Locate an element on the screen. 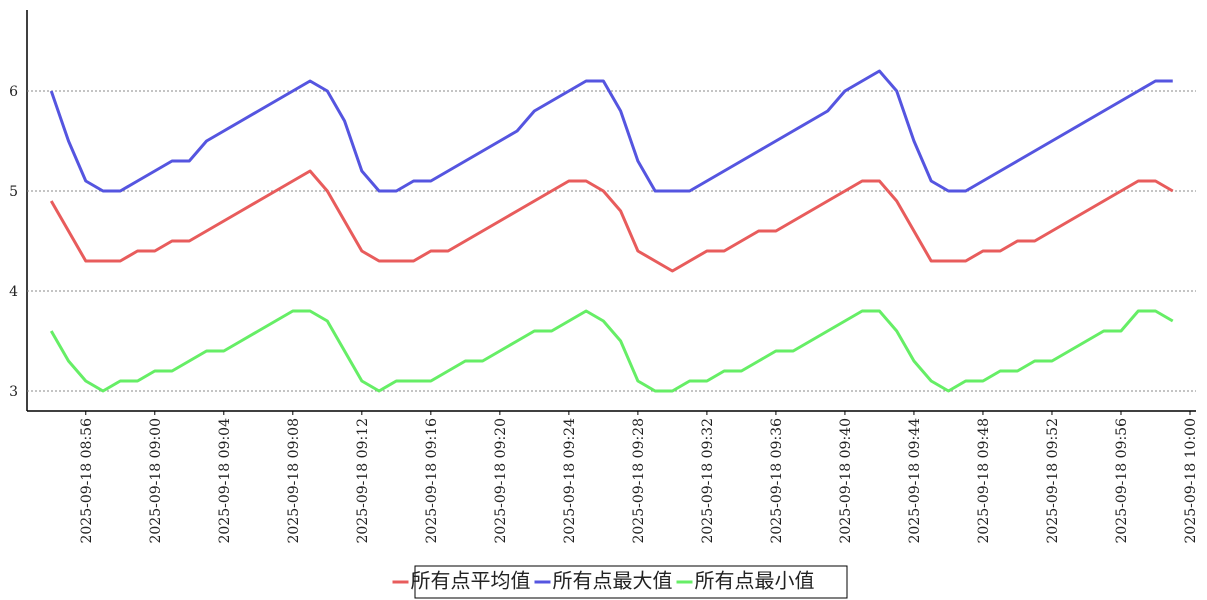  x-tick-label: 2025-09-18 09:56 is located at coordinates (1122, 481).